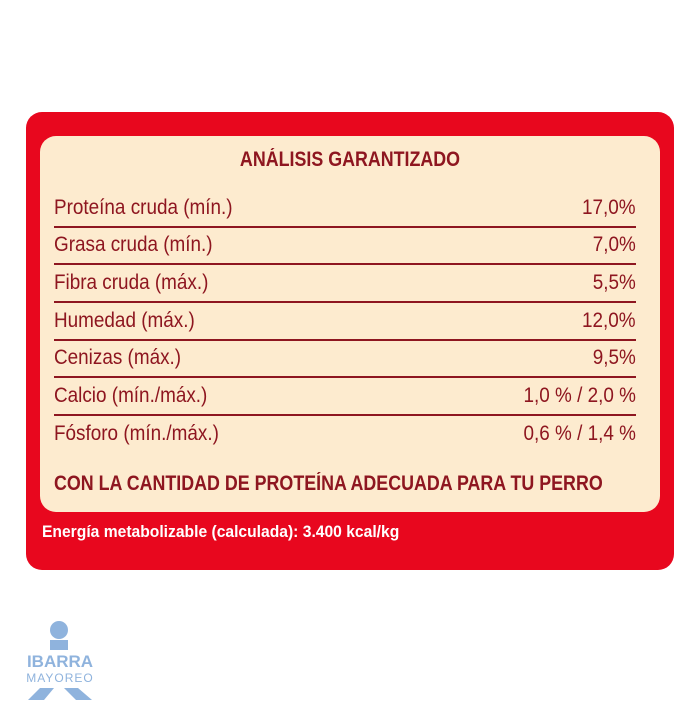 Image resolution: width=700 pixels, height=720 pixels. Describe the element at coordinates (345, 322) in the screenshot. I see `analysis-row: Humedad (máx.) 12,0%` at that location.